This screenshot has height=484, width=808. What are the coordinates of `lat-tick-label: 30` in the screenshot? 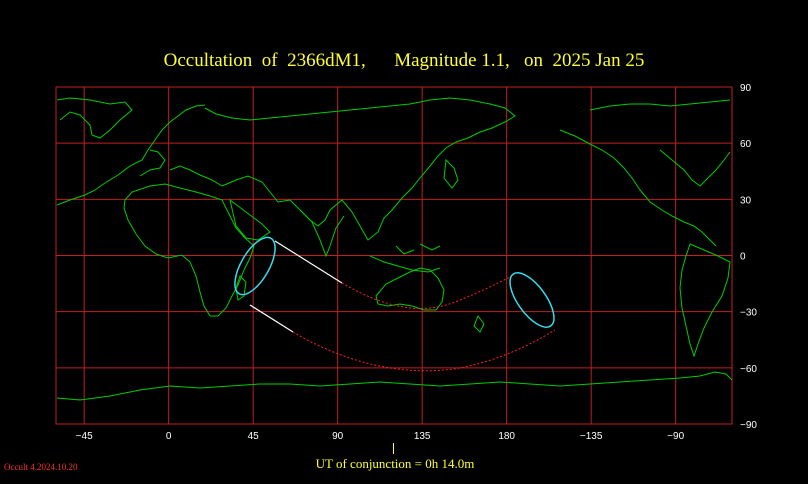 It's located at (746, 200).